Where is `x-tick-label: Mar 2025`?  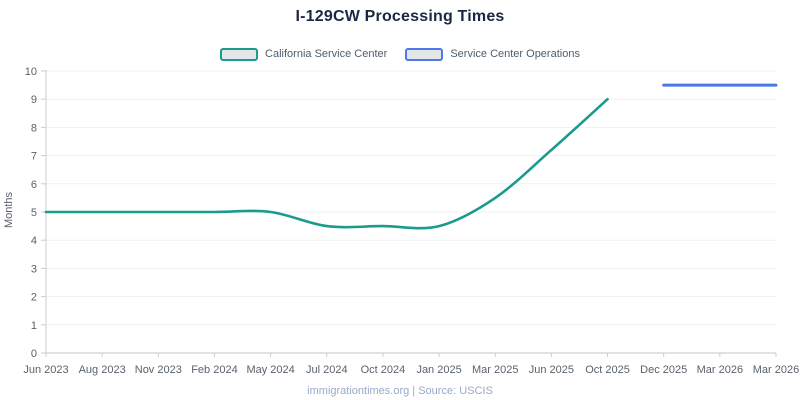
x-tick-label: Mar 2025 is located at coordinates (495, 370).